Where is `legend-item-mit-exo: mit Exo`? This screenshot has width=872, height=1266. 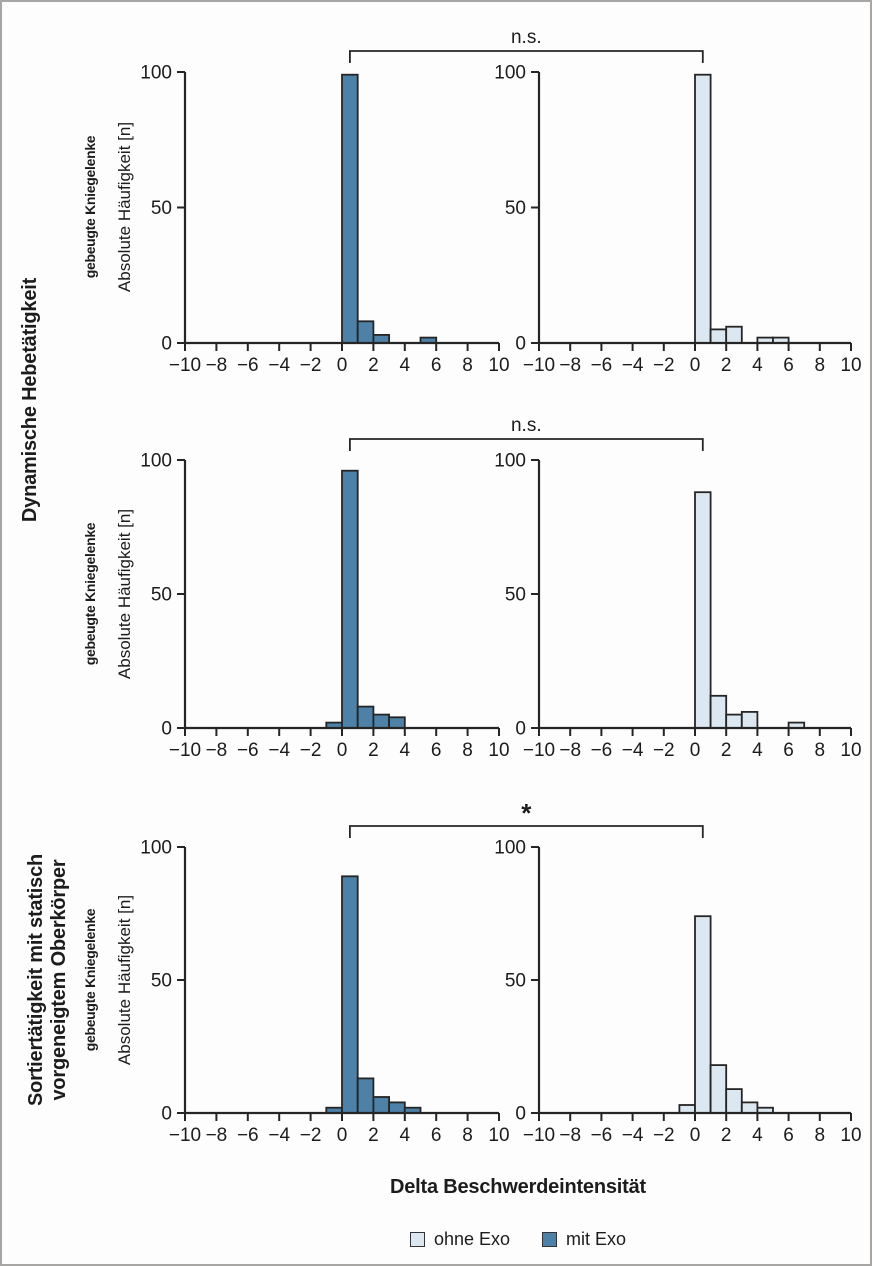 legend-item-mit-exo: mit Exo is located at coordinates (584, 1239).